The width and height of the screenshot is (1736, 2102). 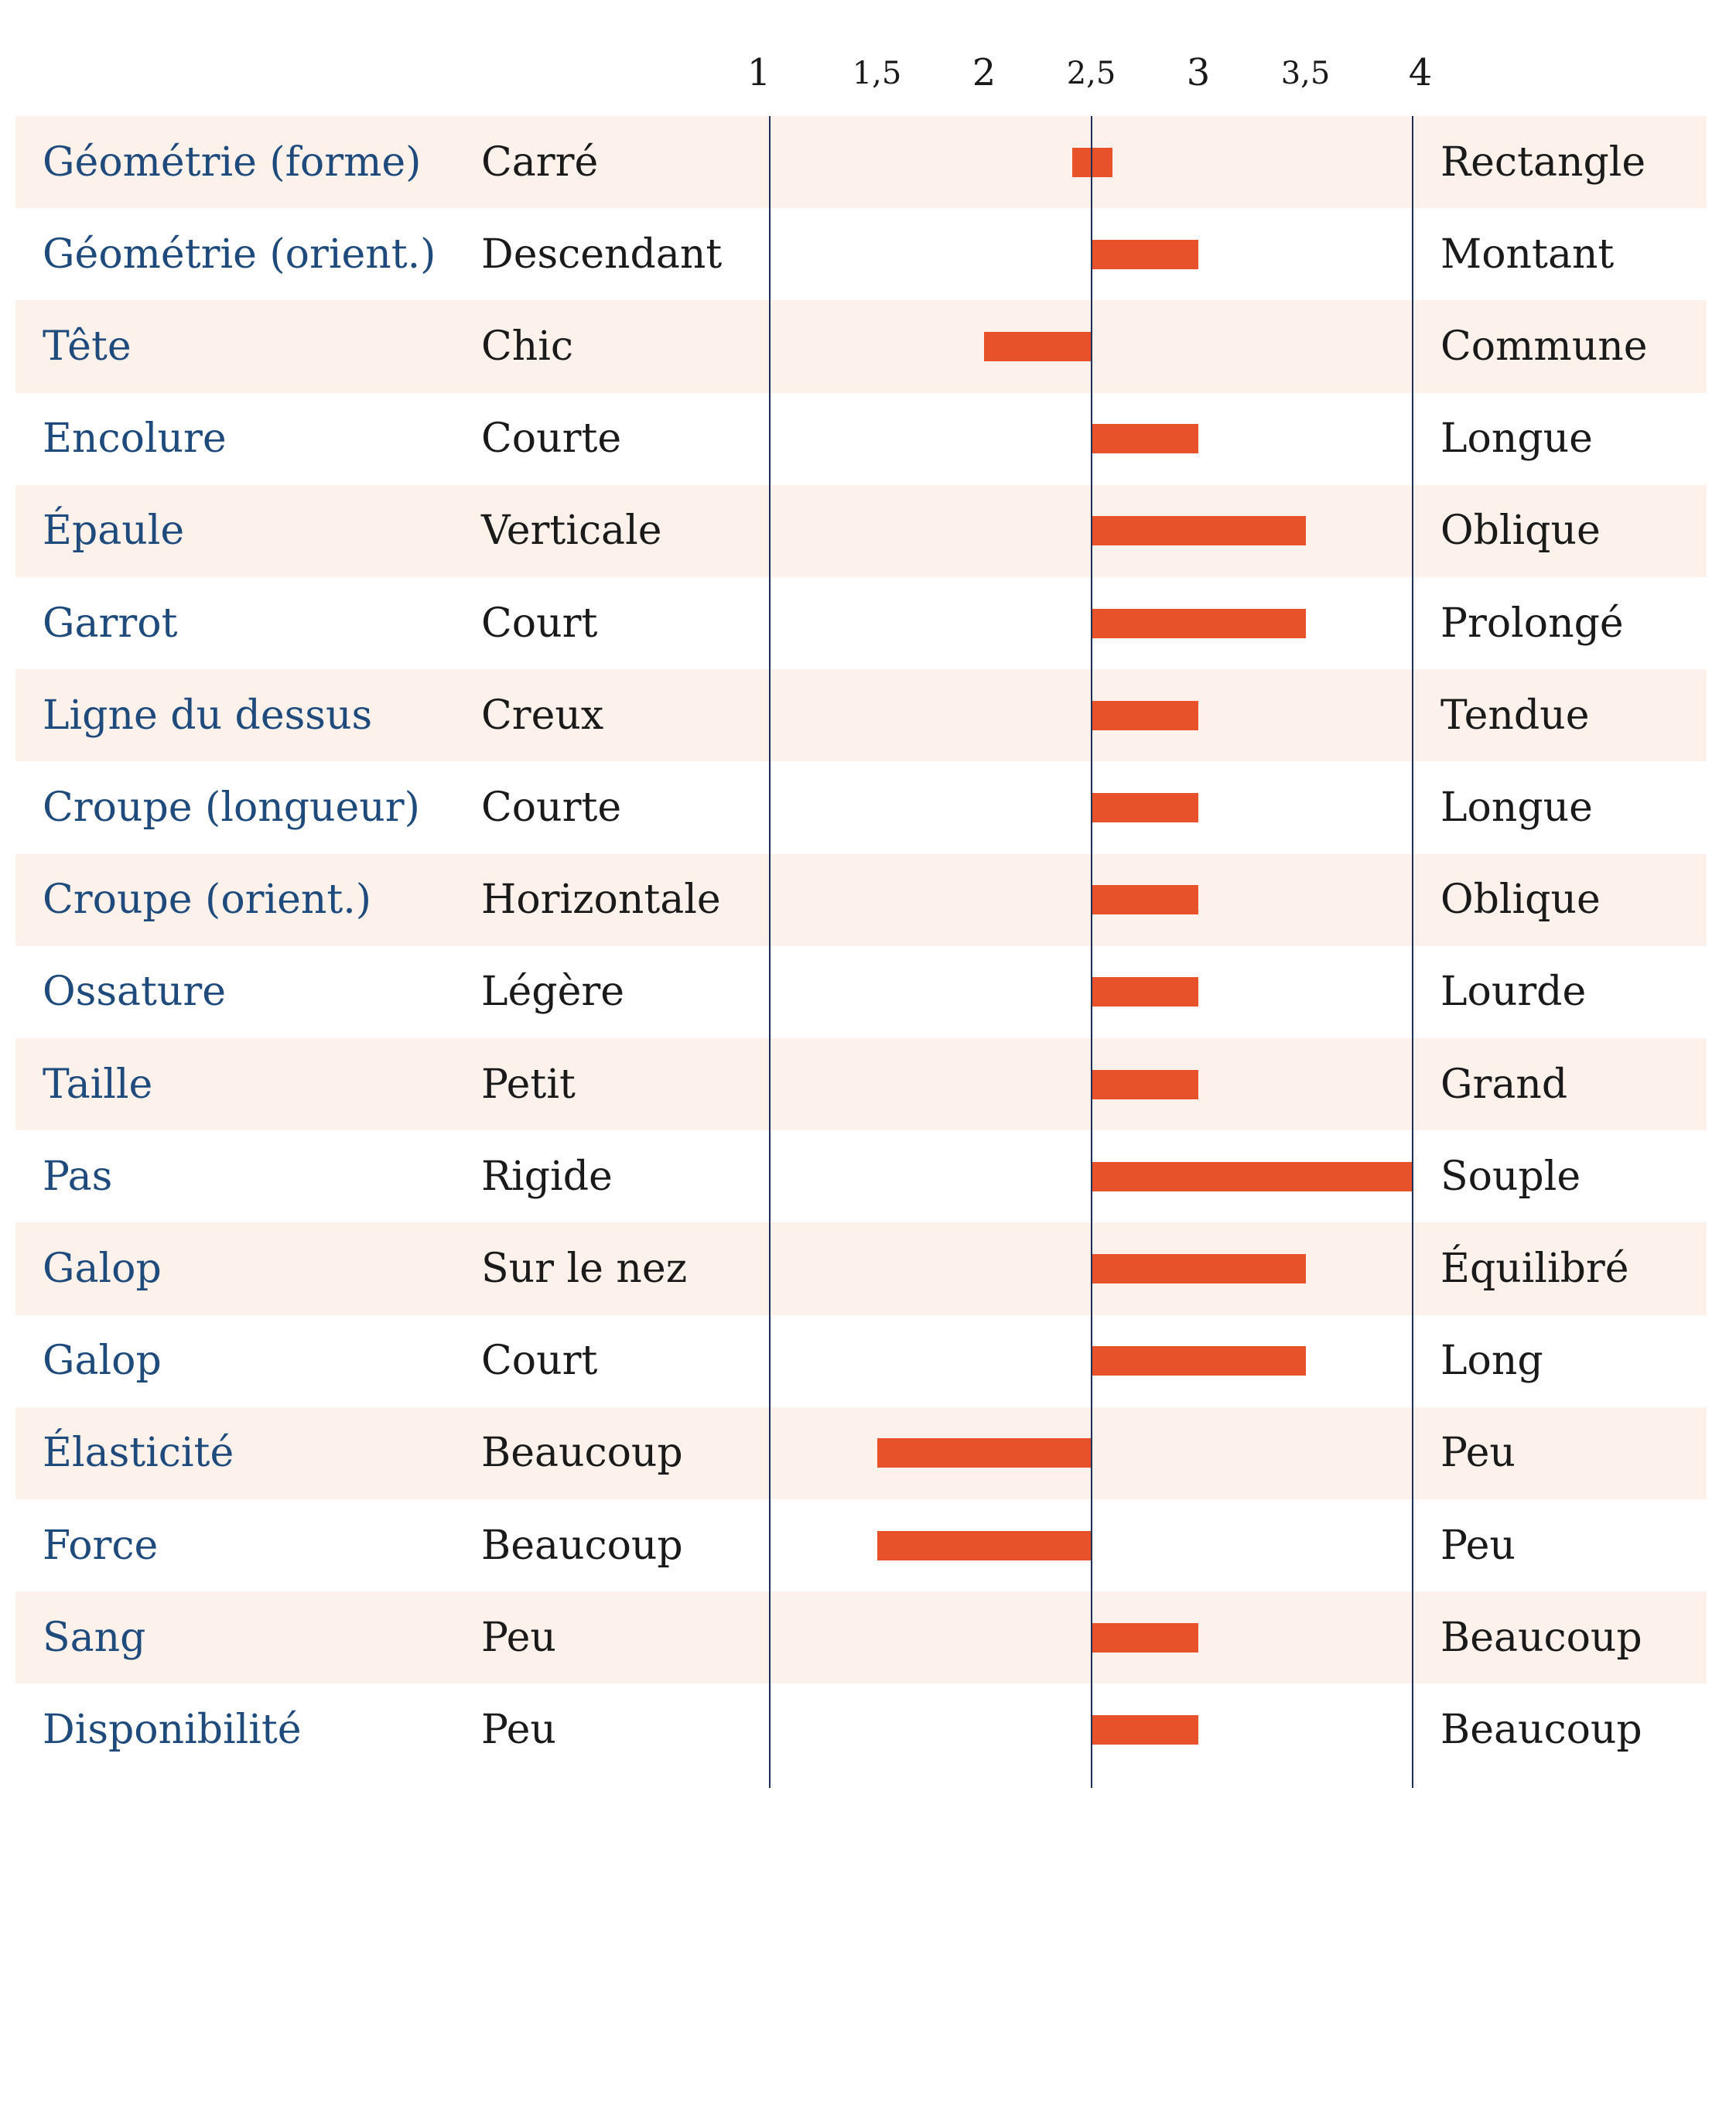 What do you see at coordinates (1420, 72) in the screenshot?
I see `x-tick-label: 4` at bounding box center [1420, 72].